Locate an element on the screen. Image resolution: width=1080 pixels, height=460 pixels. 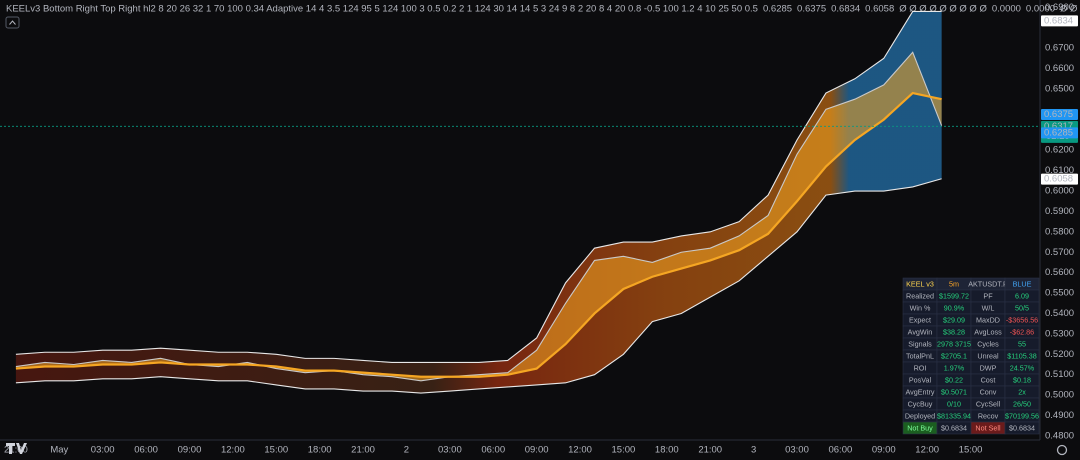
table-text: 2x is located at coordinates (1022, 391).